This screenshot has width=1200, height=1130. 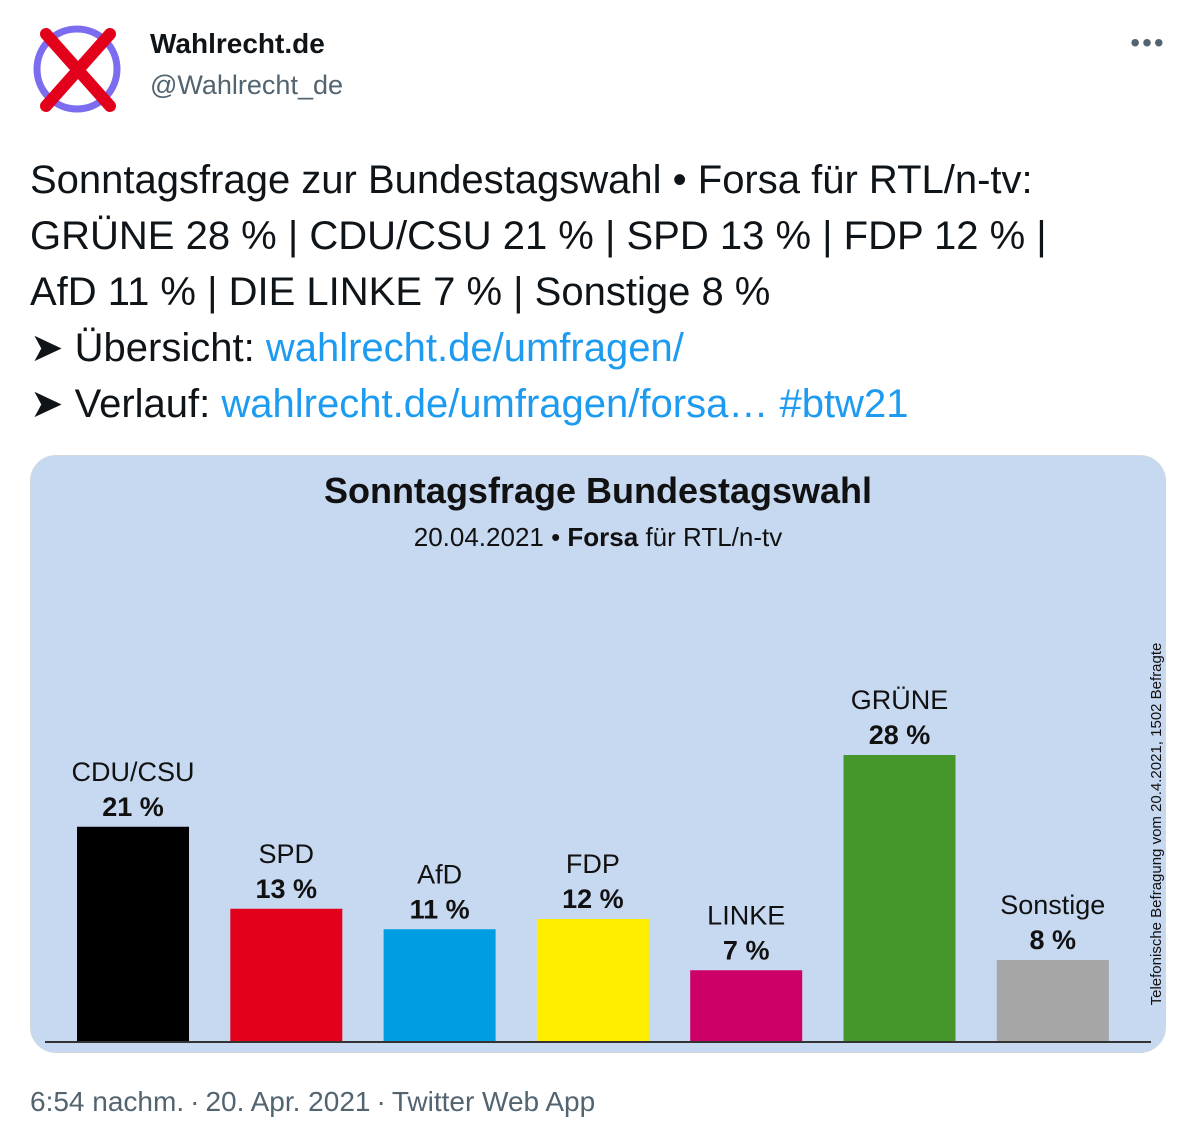 I want to click on bar-value-label: 28 %, so click(x=900, y=735).